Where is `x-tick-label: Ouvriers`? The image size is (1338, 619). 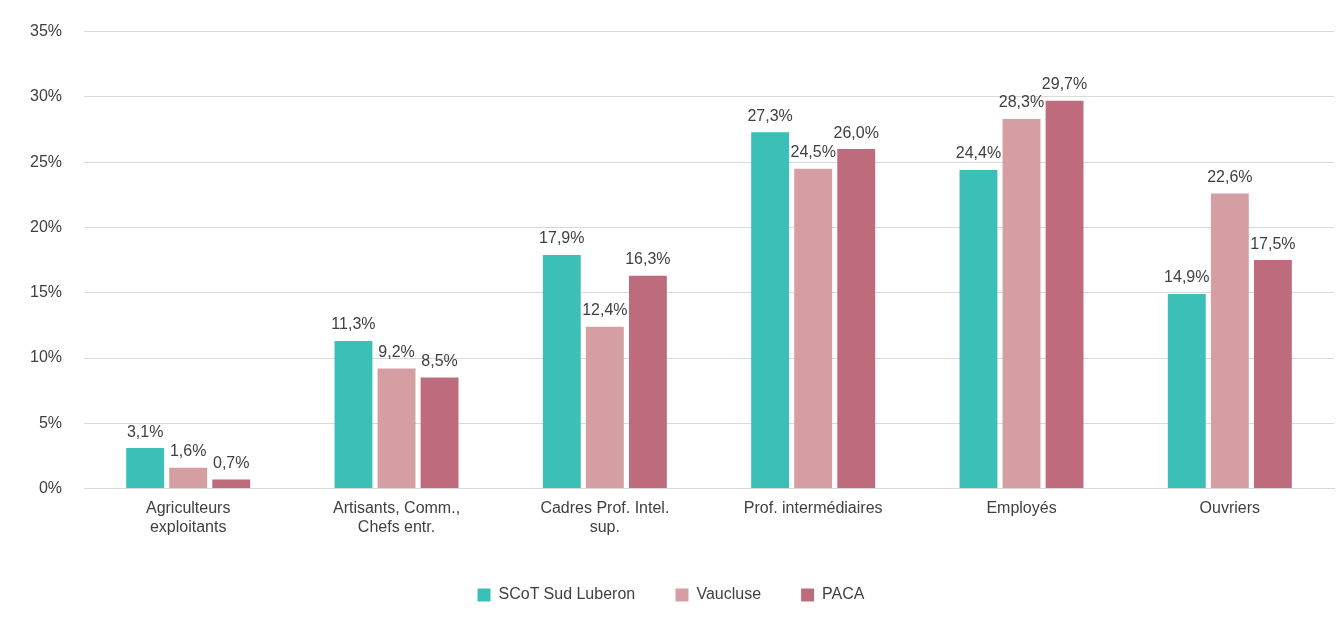
x-tick-label: Ouvriers is located at coordinates (1230, 507).